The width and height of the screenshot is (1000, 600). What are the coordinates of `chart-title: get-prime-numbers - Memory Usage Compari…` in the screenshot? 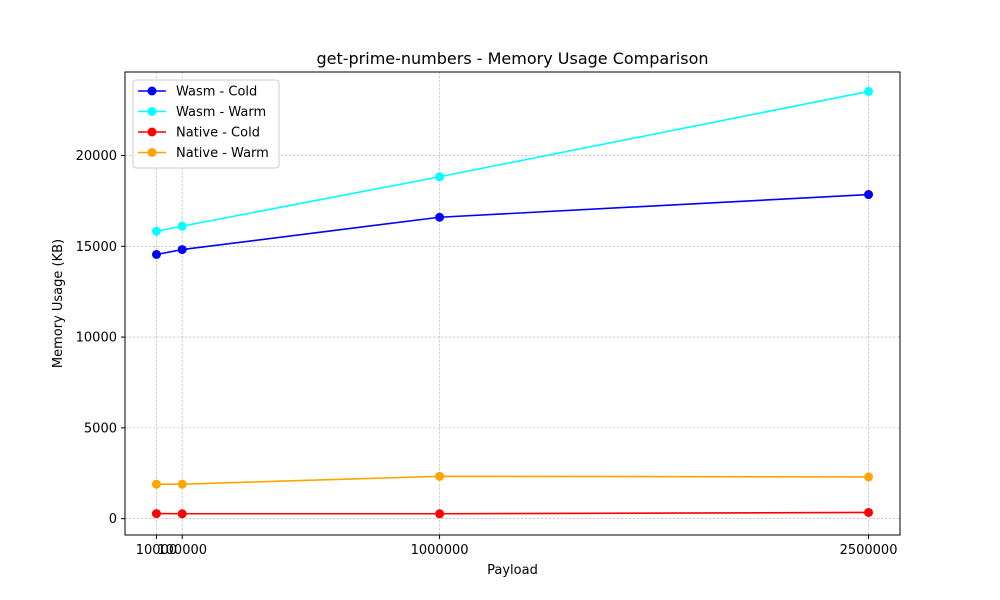 It's located at (512, 58).